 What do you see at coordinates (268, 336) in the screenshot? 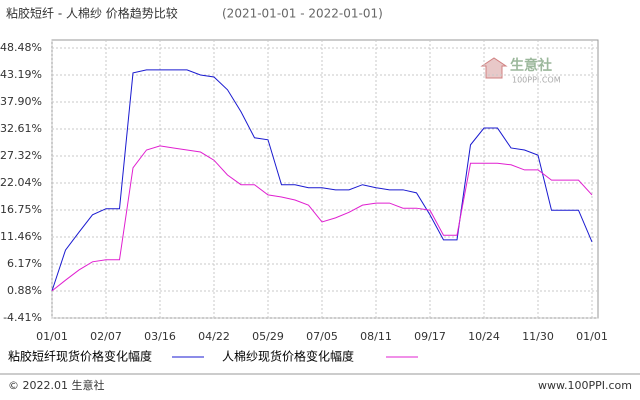
I see `x-tick-label: 05/29` at bounding box center [268, 336].